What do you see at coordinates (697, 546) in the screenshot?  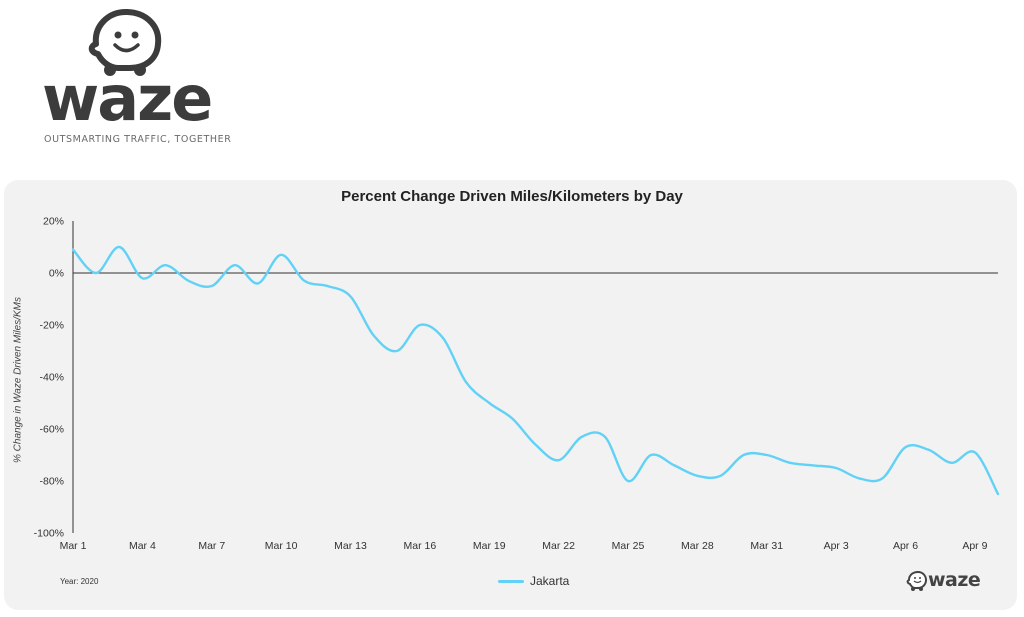 I see `x-tick-label: Mar 28` at bounding box center [697, 546].